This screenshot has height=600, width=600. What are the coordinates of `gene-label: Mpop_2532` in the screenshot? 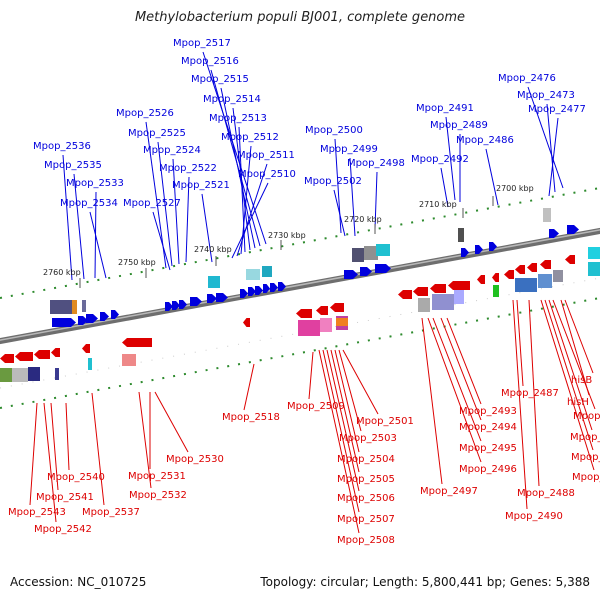 It's located at (158, 495).